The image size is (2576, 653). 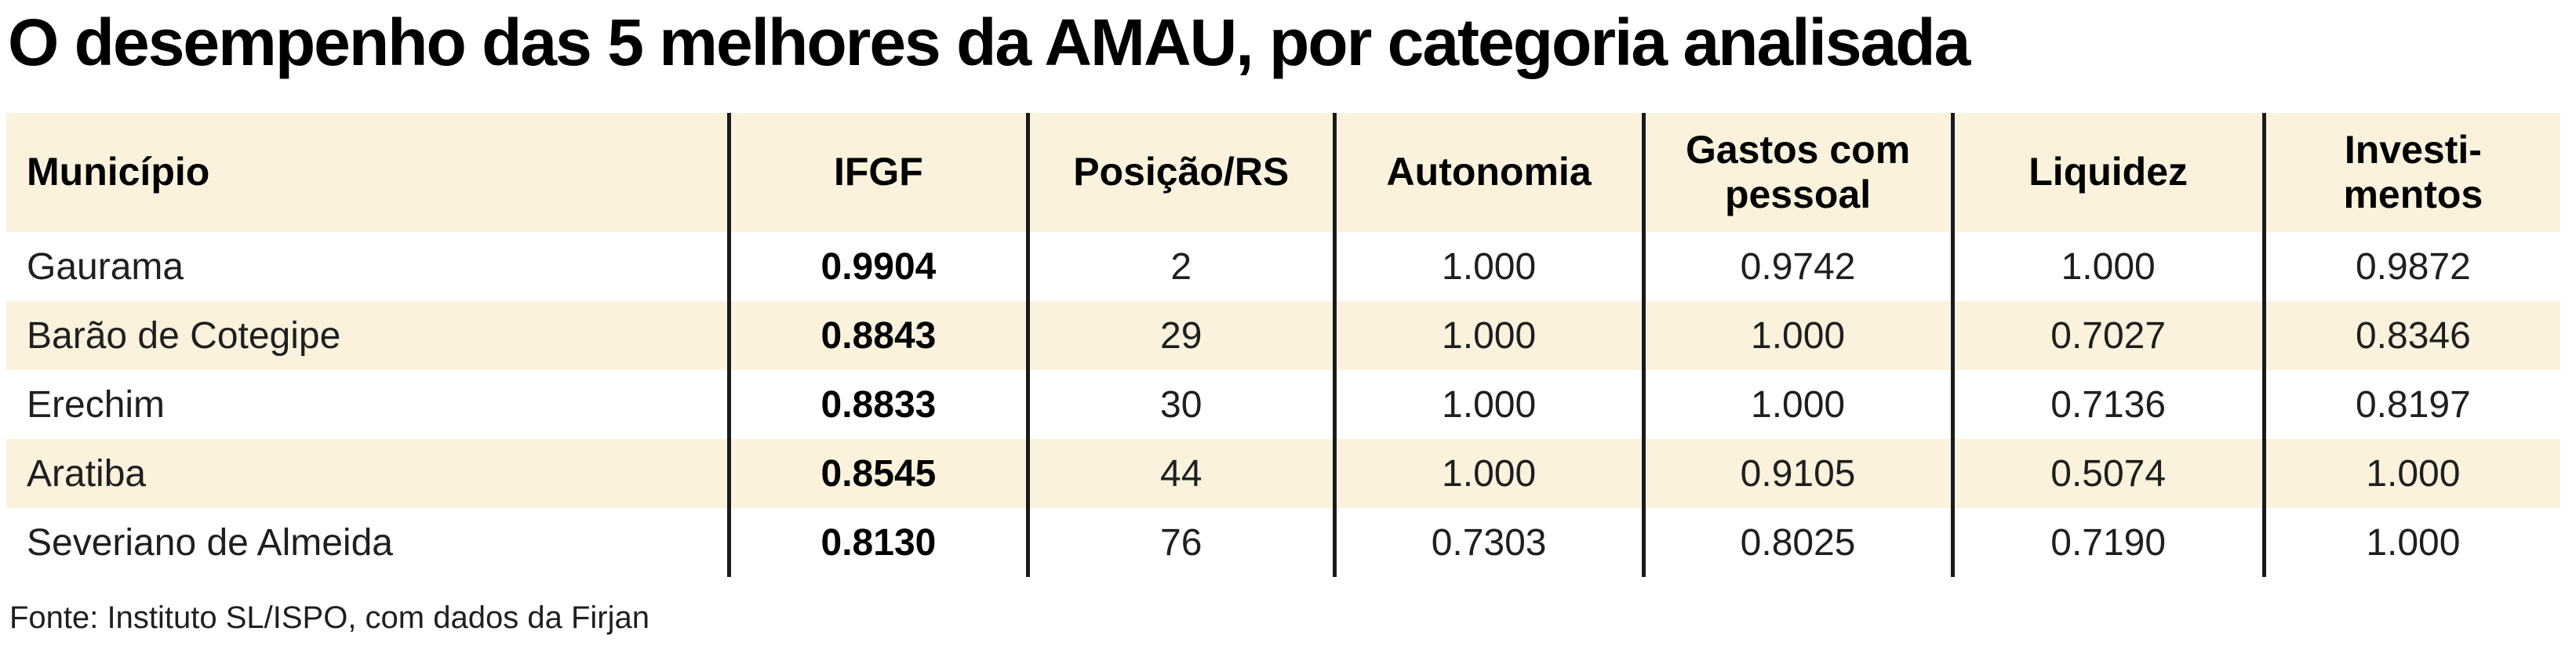 What do you see at coordinates (2107, 543) in the screenshot?
I see `cell-liquidez: 0.7190` at bounding box center [2107, 543].